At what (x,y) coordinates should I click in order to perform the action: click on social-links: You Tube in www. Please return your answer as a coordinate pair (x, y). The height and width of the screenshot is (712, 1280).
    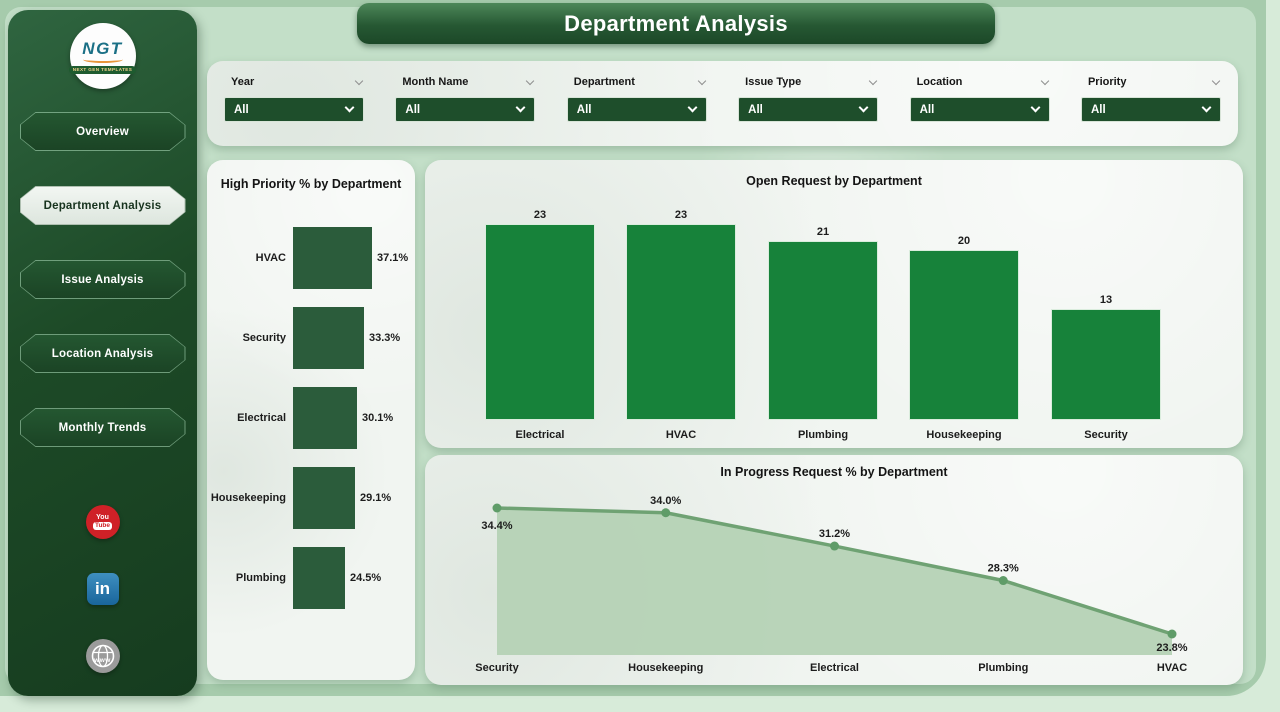
    Looking at the image, I should click on (102, 589).